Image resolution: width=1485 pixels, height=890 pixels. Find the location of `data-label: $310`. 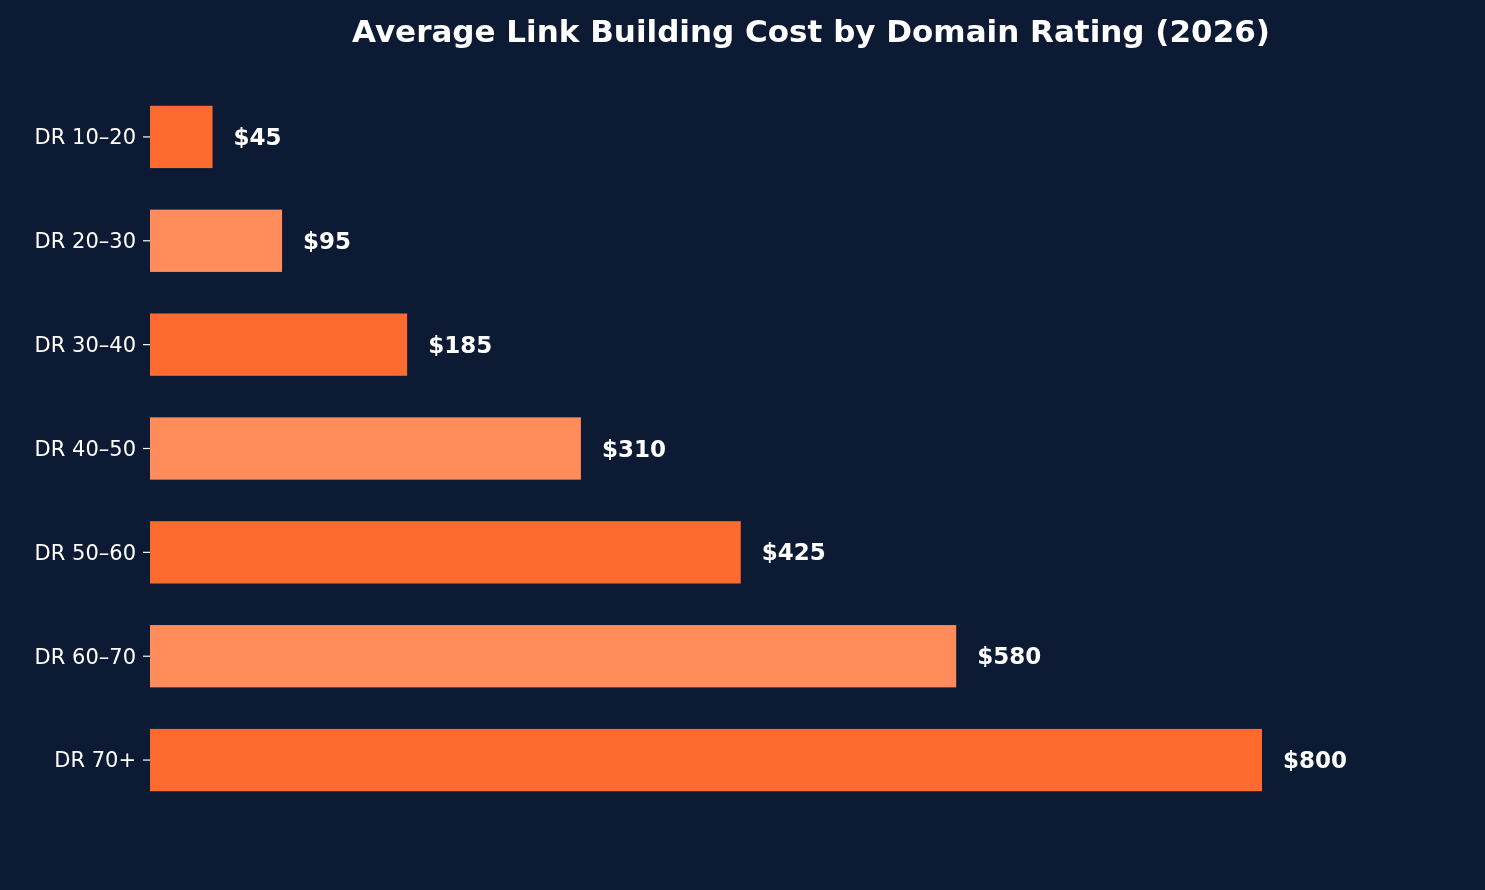

data-label: $310 is located at coordinates (633, 448).